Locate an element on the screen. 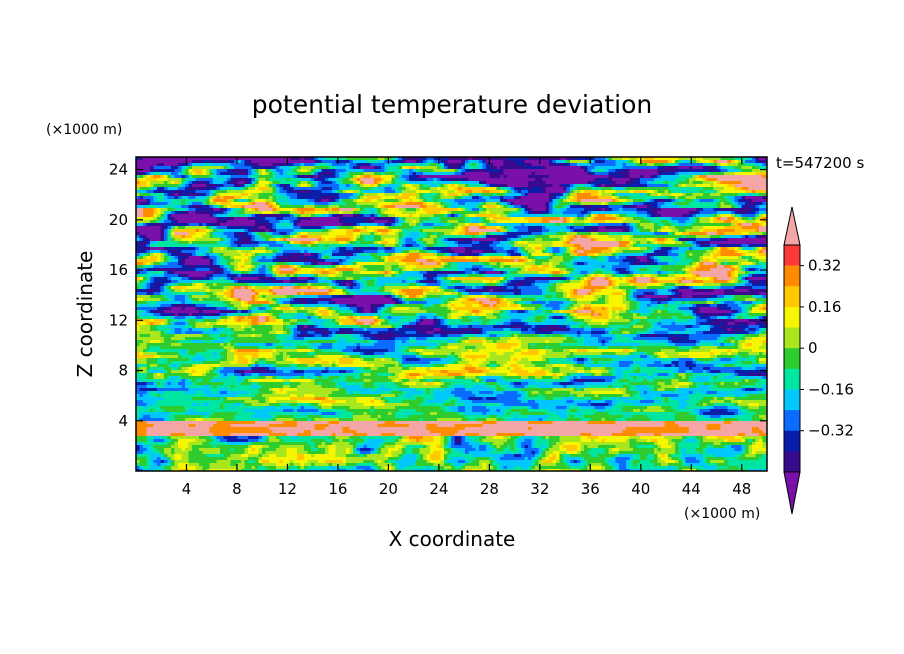 The height and width of the screenshot is (654, 904). x-axis-label: X coordinate is located at coordinates (452, 539).